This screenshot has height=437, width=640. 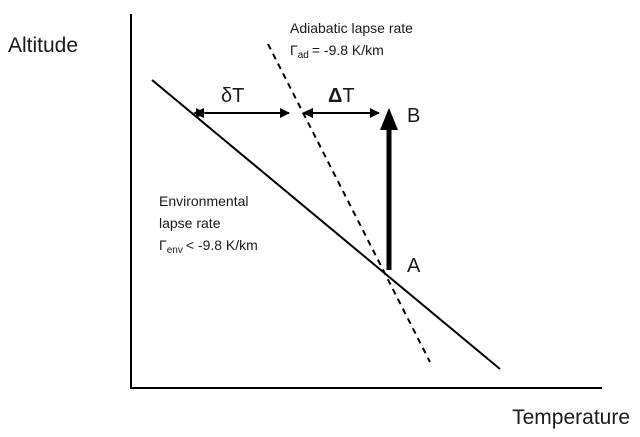 What do you see at coordinates (389, 119) in the screenshot?
I see `vertical-arrow-head` at bounding box center [389, 119].